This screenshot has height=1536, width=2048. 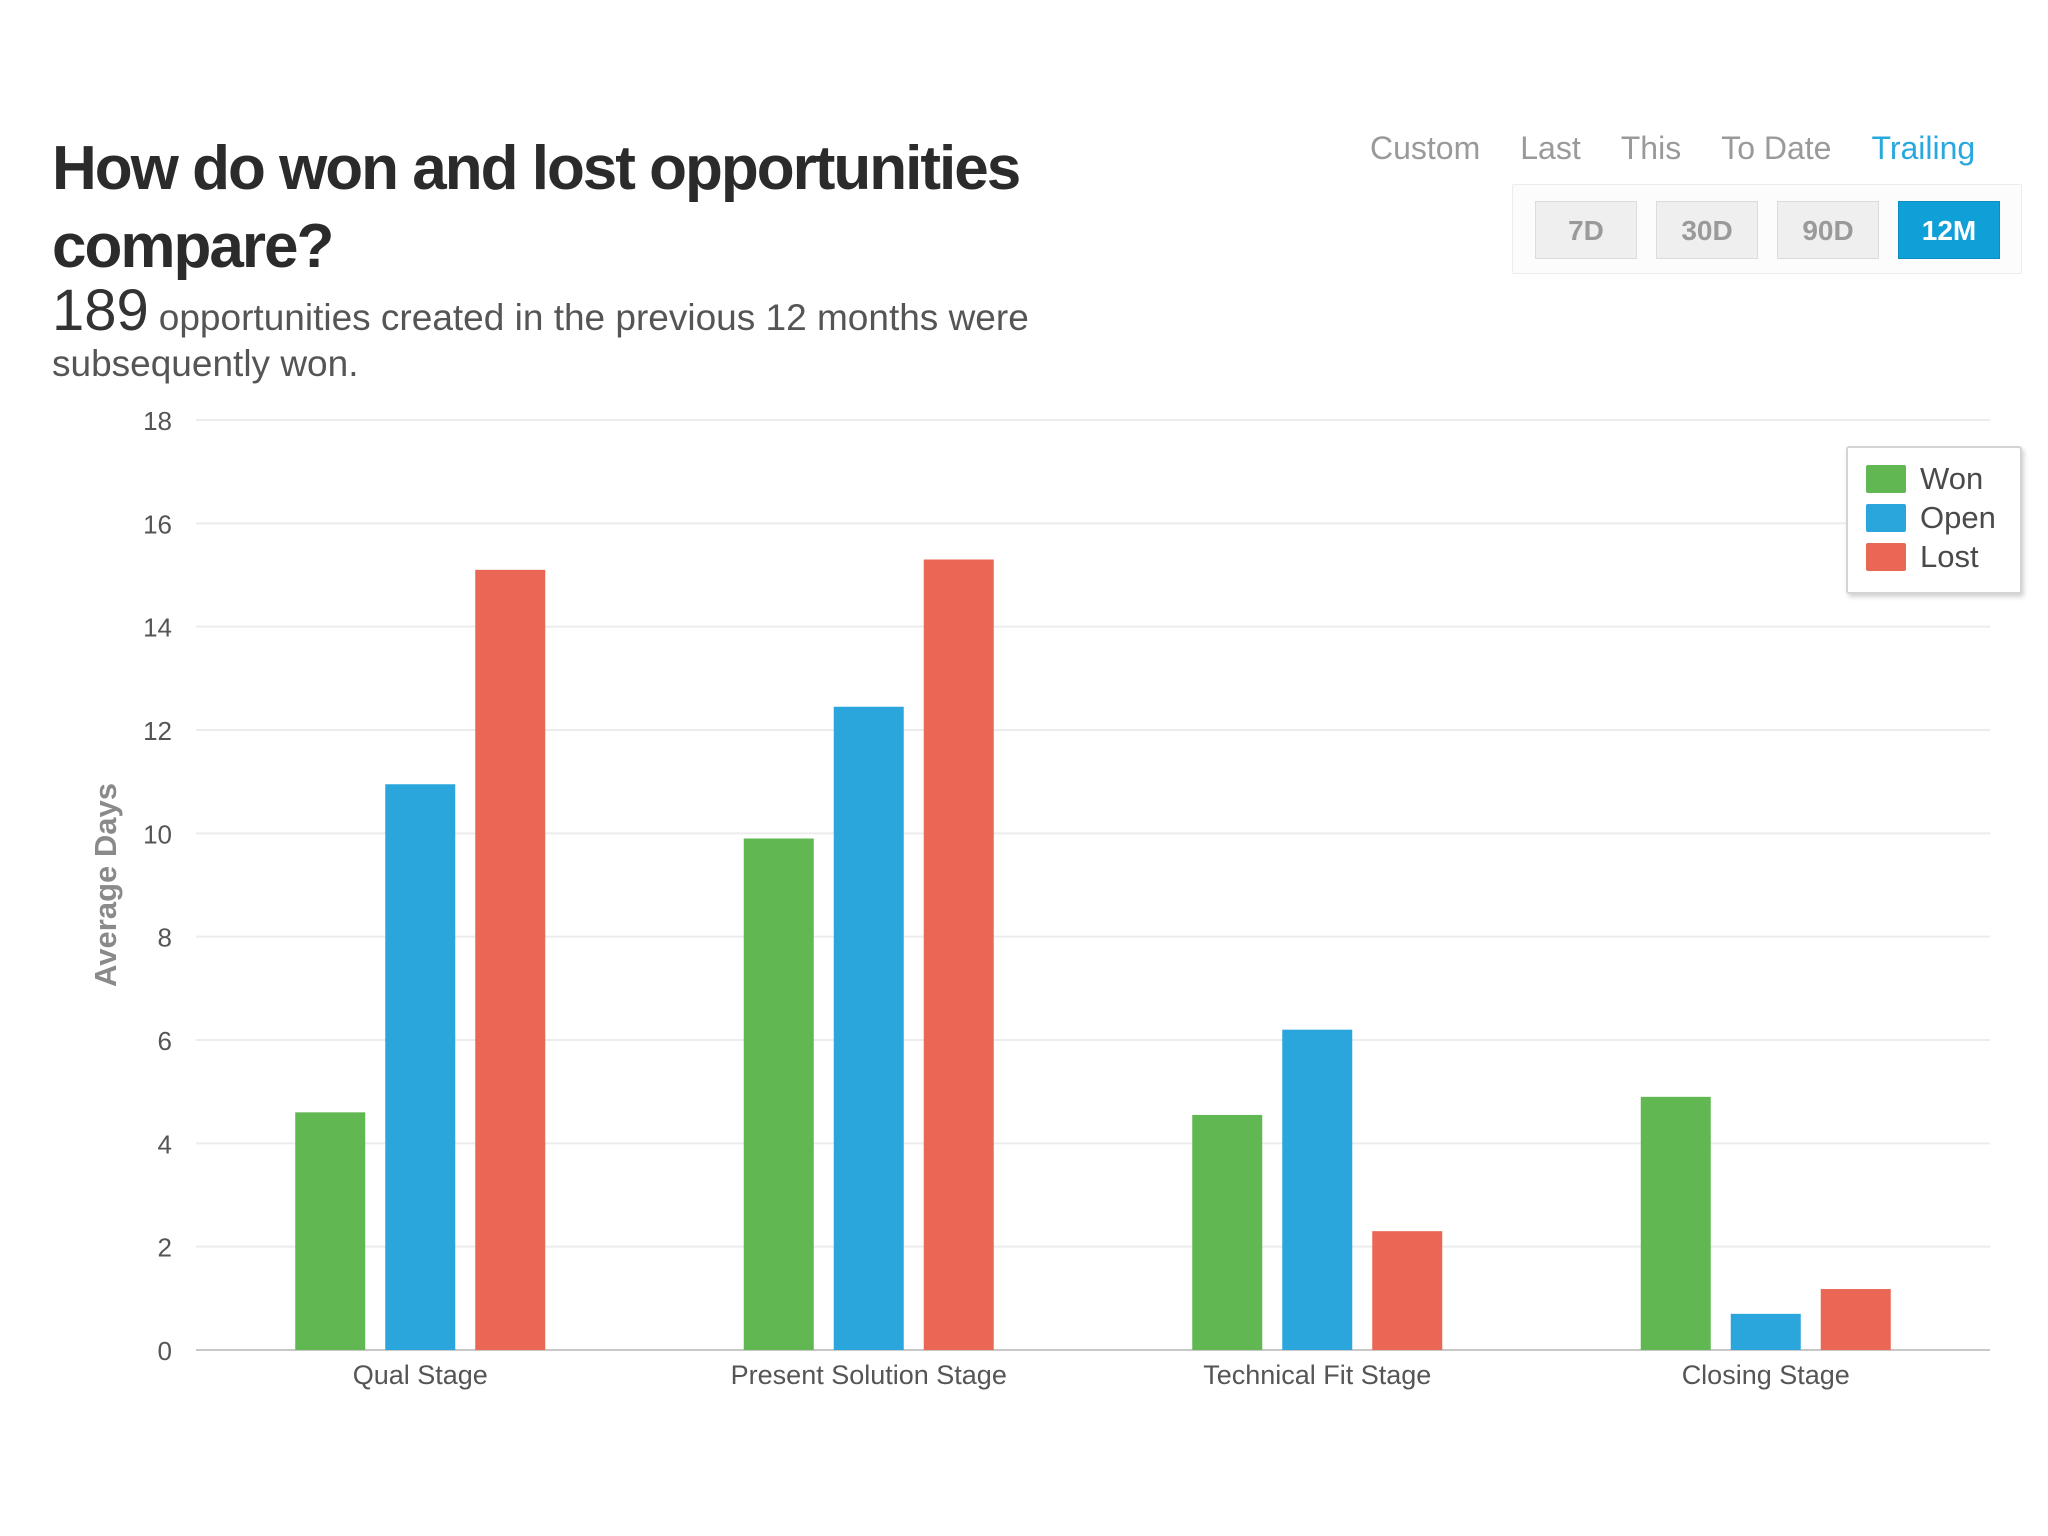 What do you see at coordinates (157, 524) in the screenshot?
I see `y-tick-label: 16` at bounding box center [157, 524].